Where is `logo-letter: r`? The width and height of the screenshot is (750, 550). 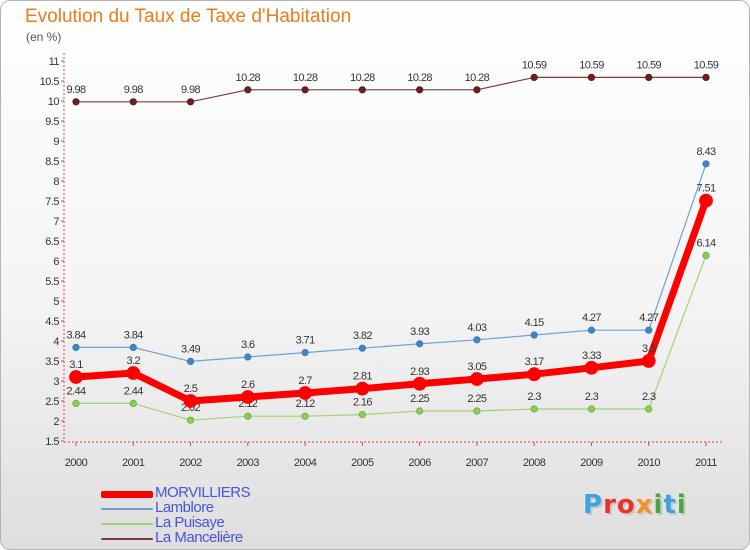 logo-letter: r is located at coordinates (610, 505).